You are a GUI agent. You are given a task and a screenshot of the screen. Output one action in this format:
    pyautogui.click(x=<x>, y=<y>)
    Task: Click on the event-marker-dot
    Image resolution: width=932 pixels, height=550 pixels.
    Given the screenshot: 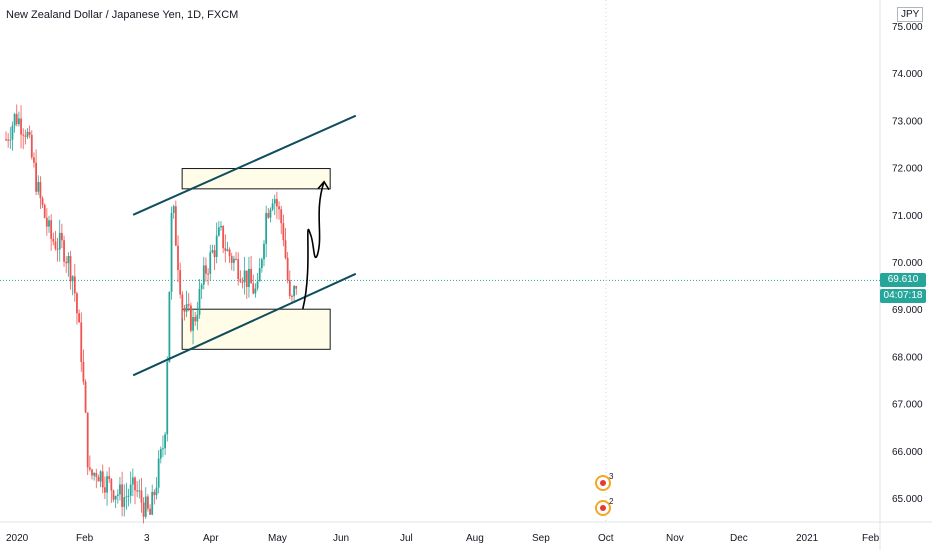 What is the action you would take?
    pyautogui.click(x=603, y=483)
    